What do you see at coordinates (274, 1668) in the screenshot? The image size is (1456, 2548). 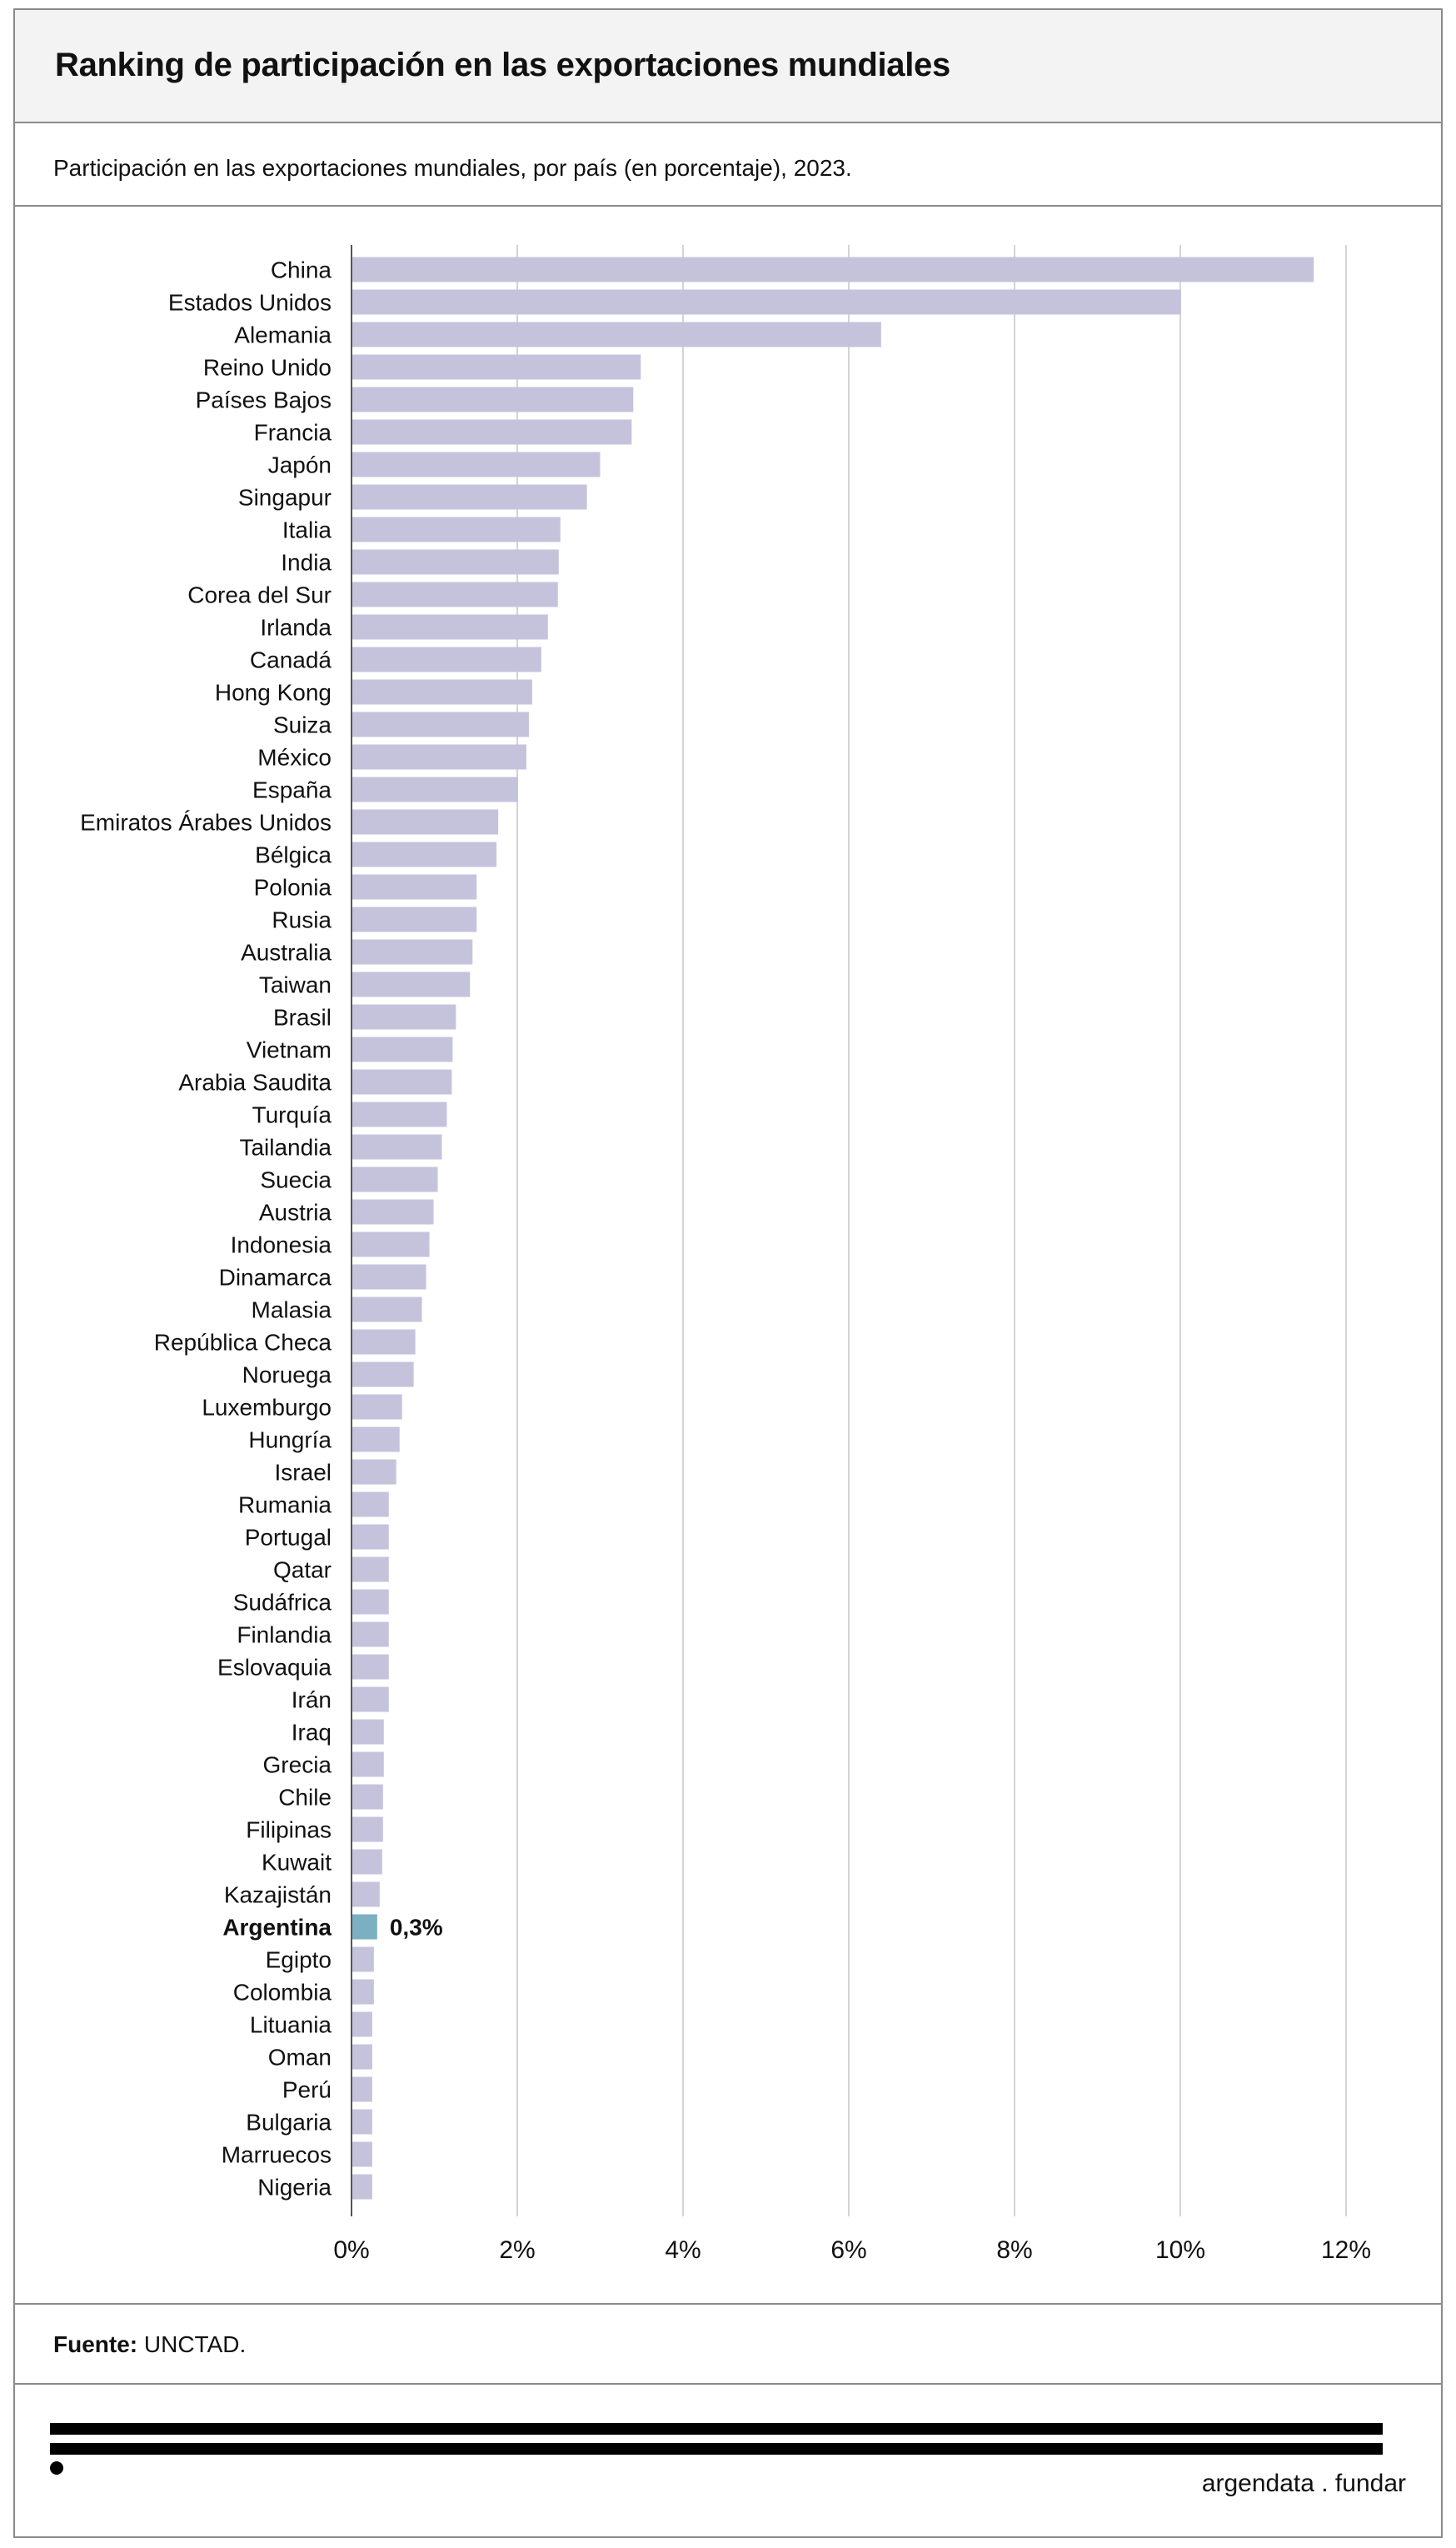 I see `category-label: Eslovaquia` at bounding box center [274, 1668].